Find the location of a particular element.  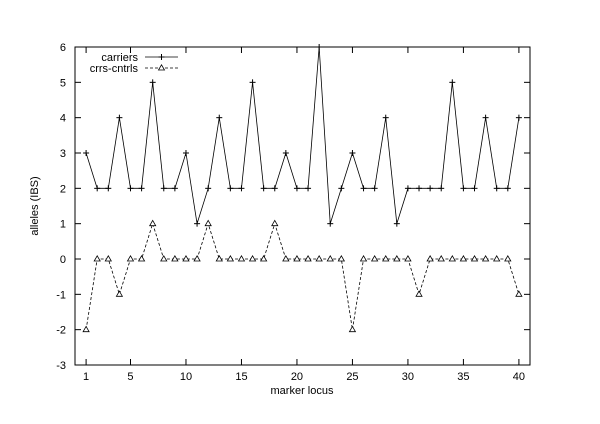

y-tick-label: 0 is located at coordinates (63, 260).